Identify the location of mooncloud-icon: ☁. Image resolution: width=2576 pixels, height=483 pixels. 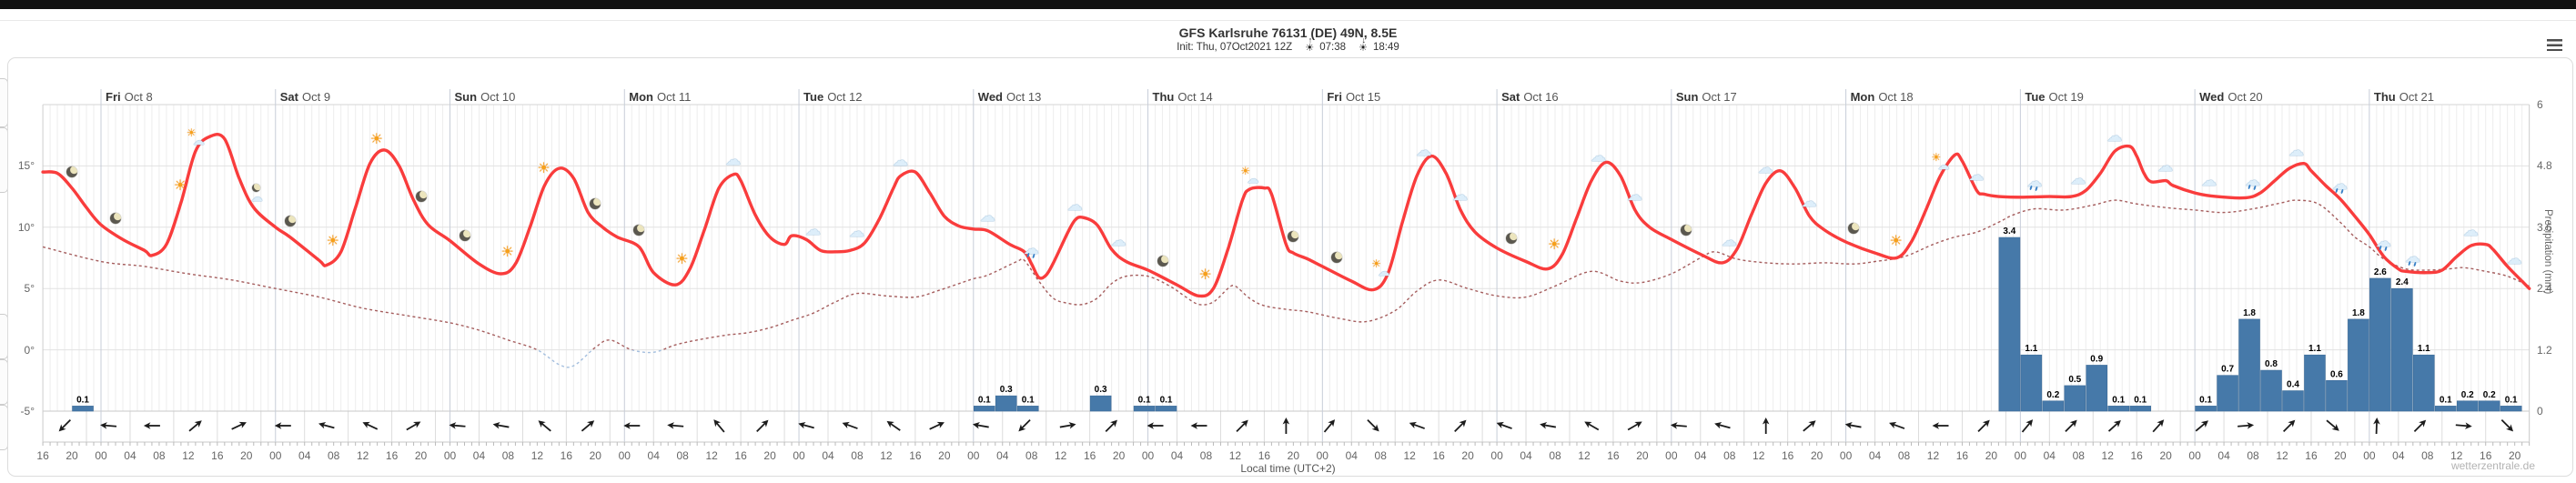
(254, 193).